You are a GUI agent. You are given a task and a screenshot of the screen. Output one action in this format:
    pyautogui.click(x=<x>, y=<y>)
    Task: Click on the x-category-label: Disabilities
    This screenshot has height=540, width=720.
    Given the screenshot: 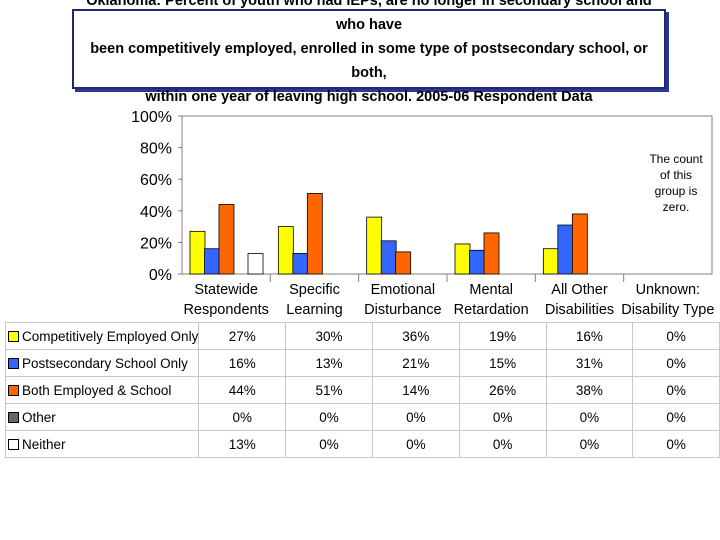 What is the action you would take?
    pyautogui.click(x=579, y=310)
    